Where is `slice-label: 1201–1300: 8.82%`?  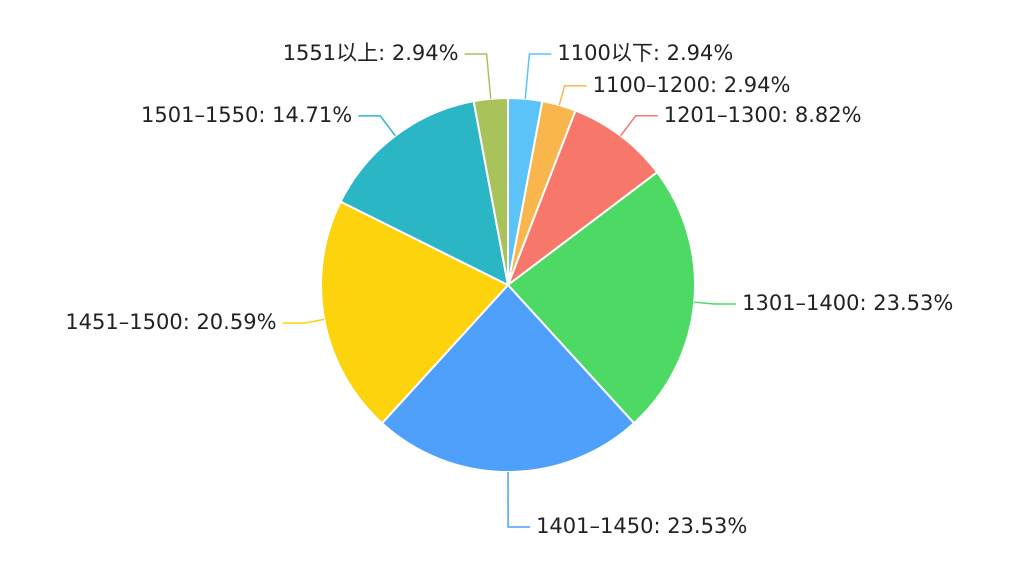 slice-label: 1201–1300: 8.82% is located at coordinates (763, 115).